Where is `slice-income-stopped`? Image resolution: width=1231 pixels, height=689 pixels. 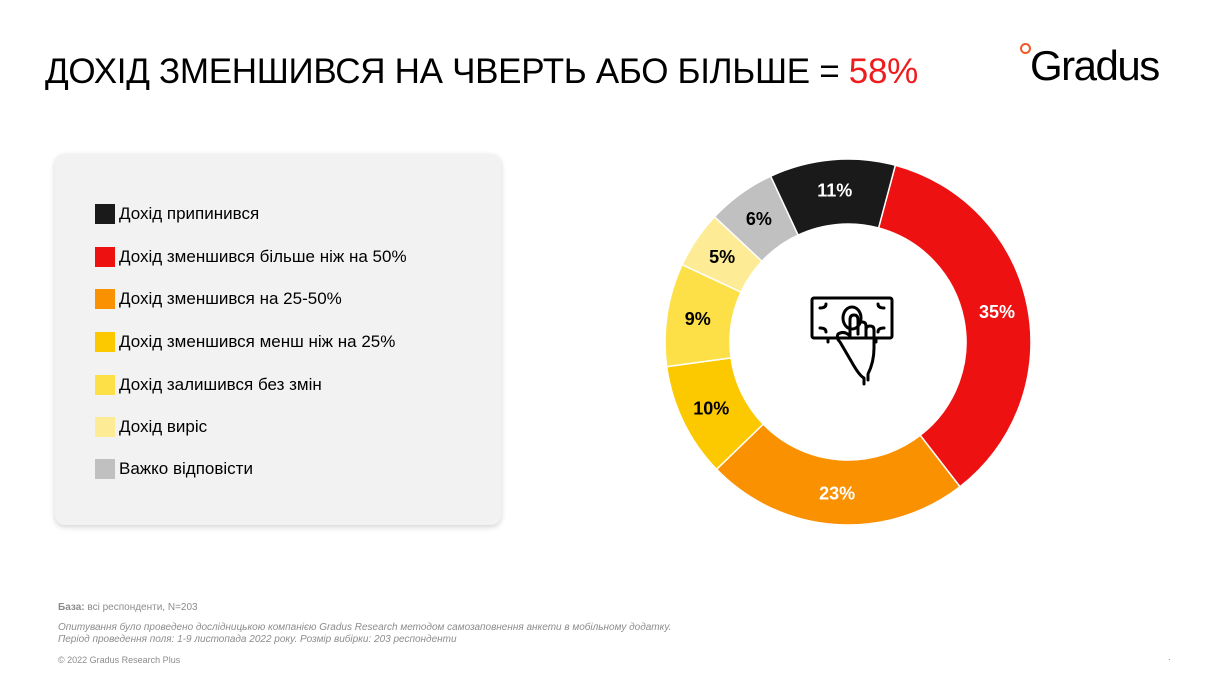
slice-income-stopped is located at coordinates (833, 197).